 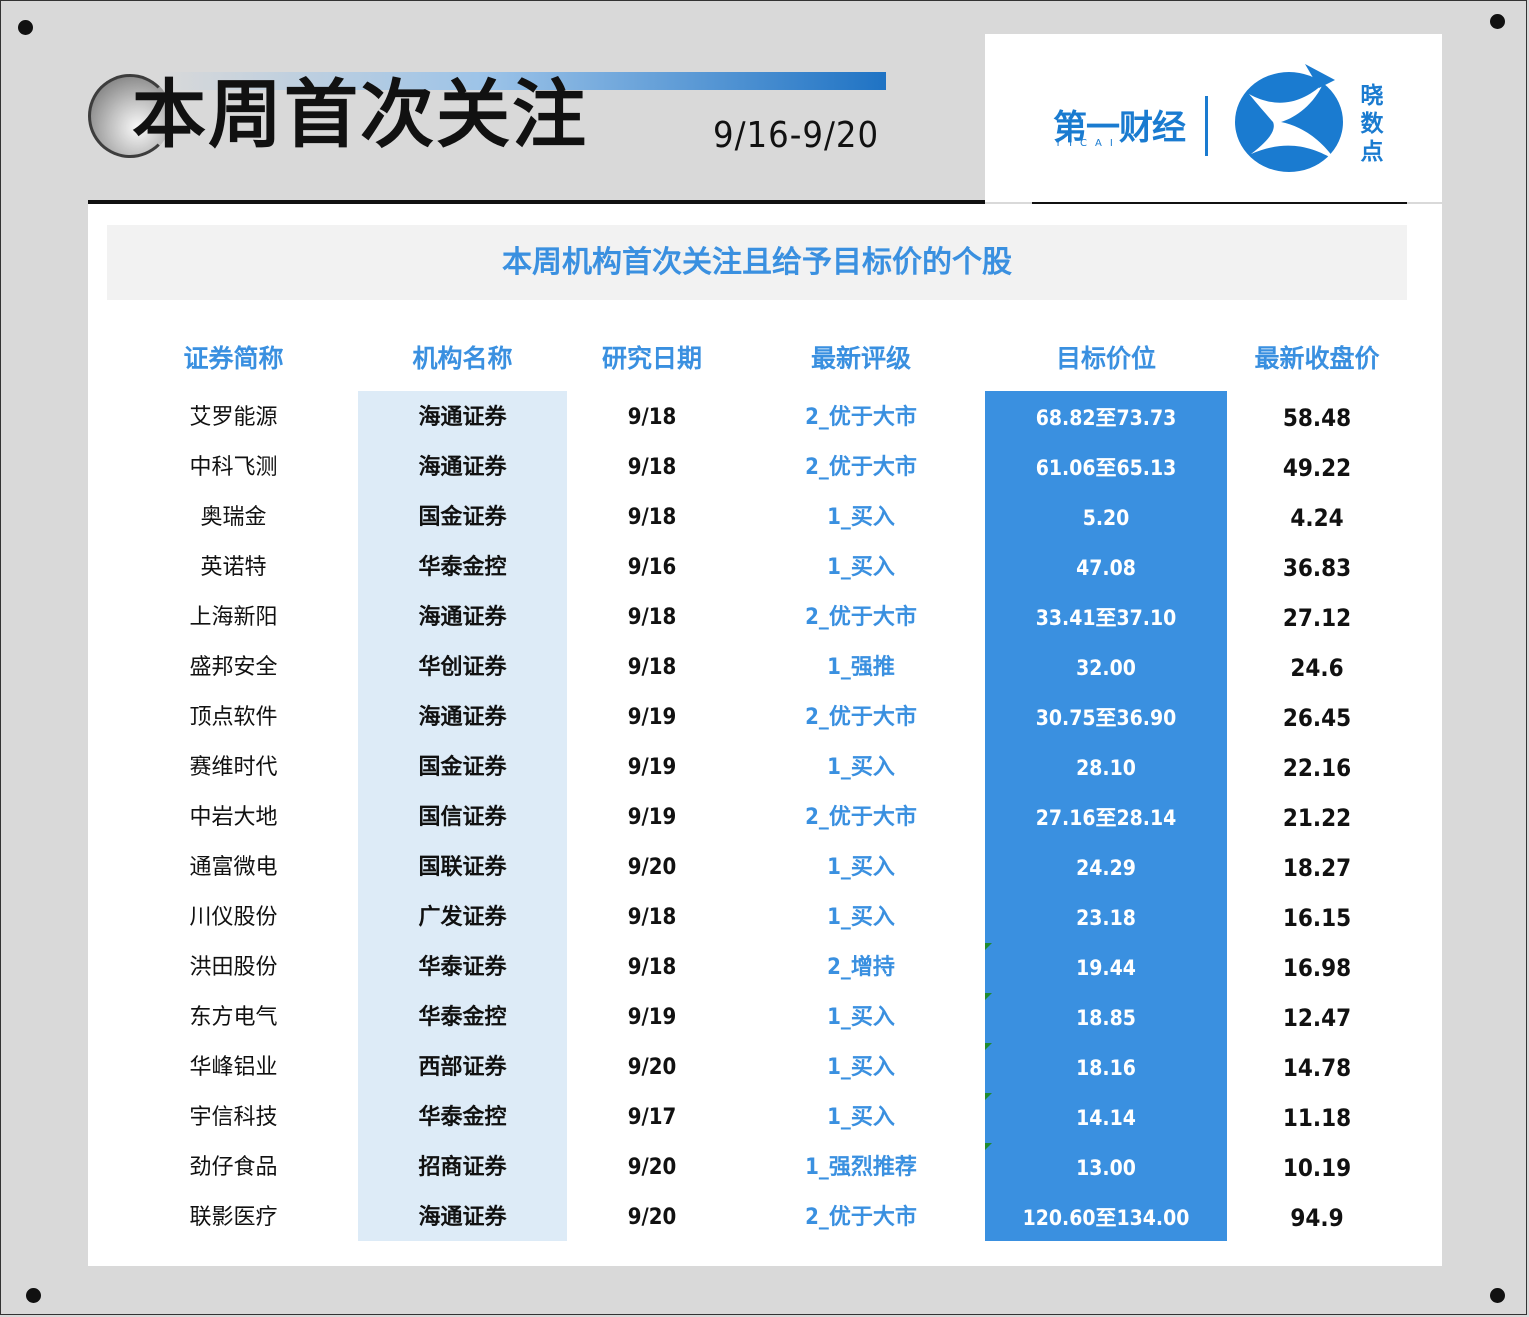 I want to click on title-underline, so click(x=536, y=202).